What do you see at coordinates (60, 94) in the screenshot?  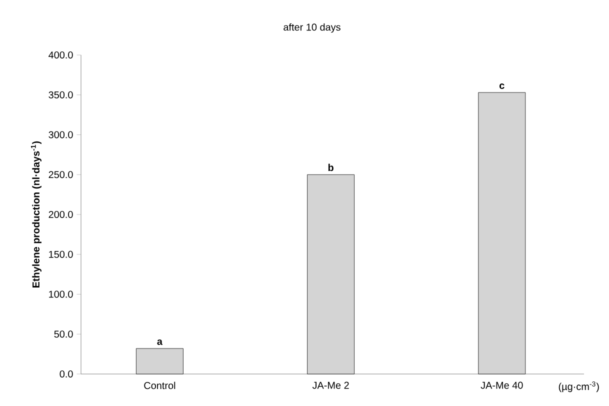 I see `y-tick-label: 350.0` at bounding box center [60, 94].